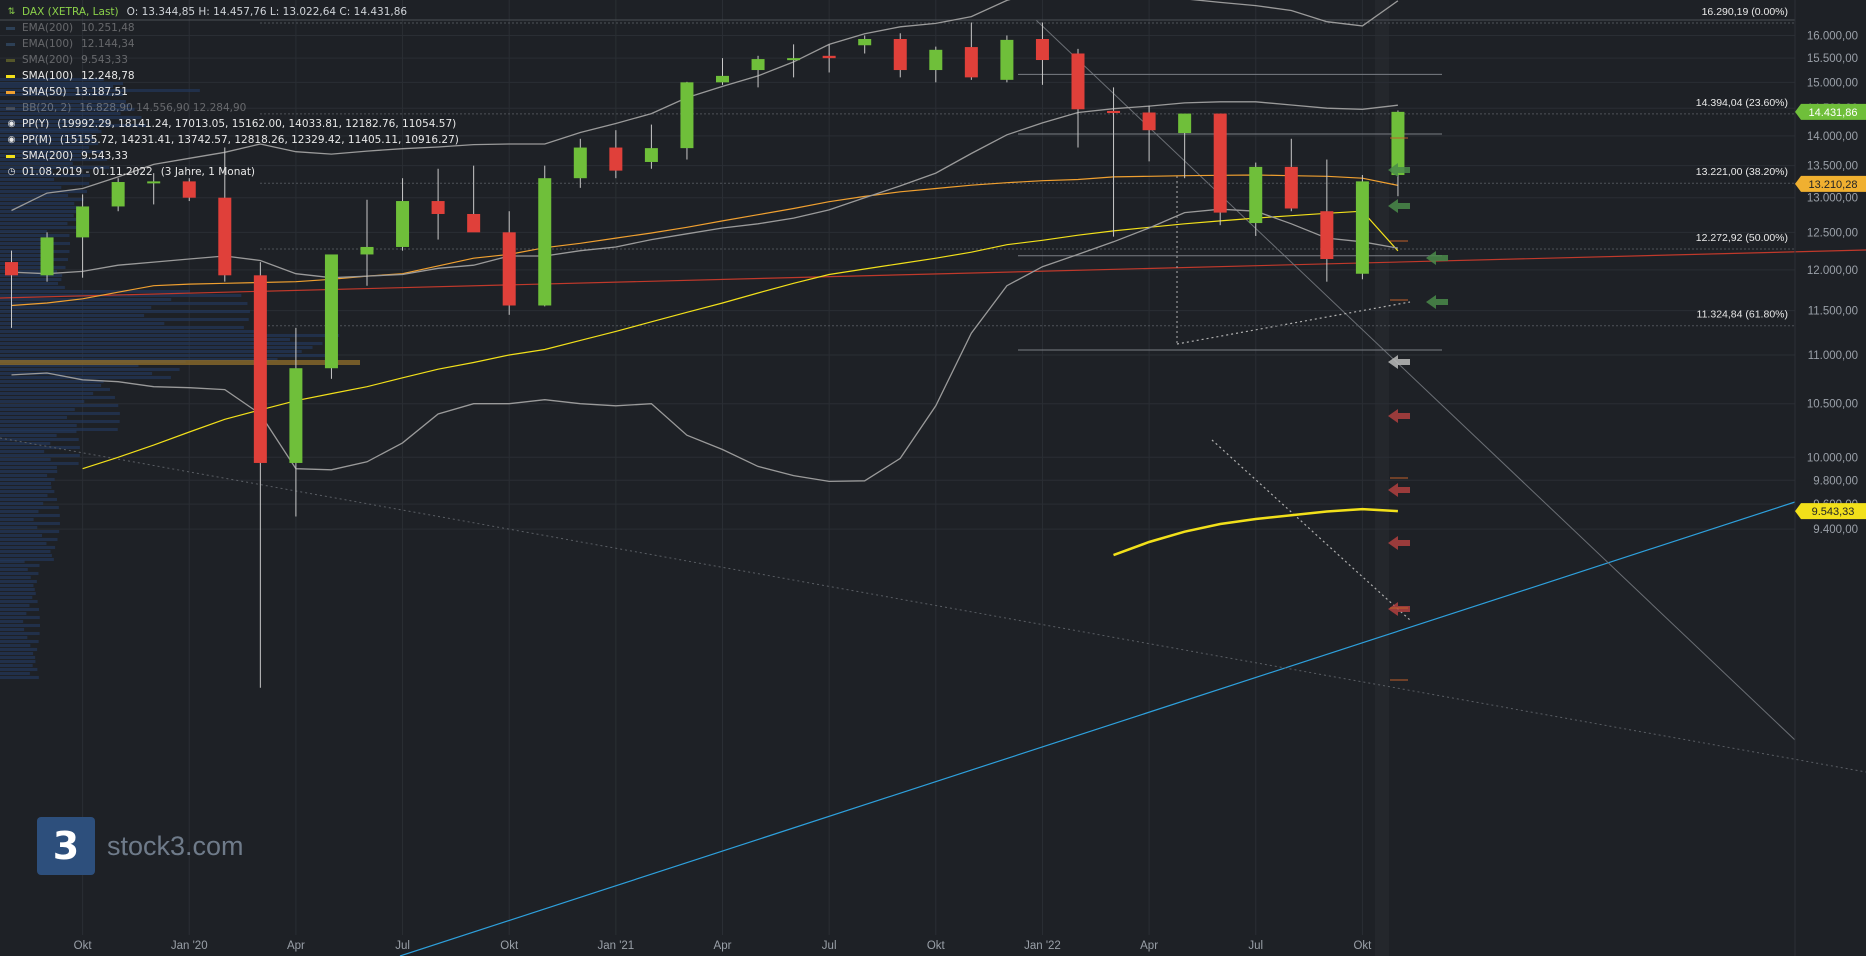 The height and width of the screenshot is (956, 1866). Describe the element at coordinates (1832, 199) in the screenshot. I see `price-tick-label: 13.000,00` at that location.